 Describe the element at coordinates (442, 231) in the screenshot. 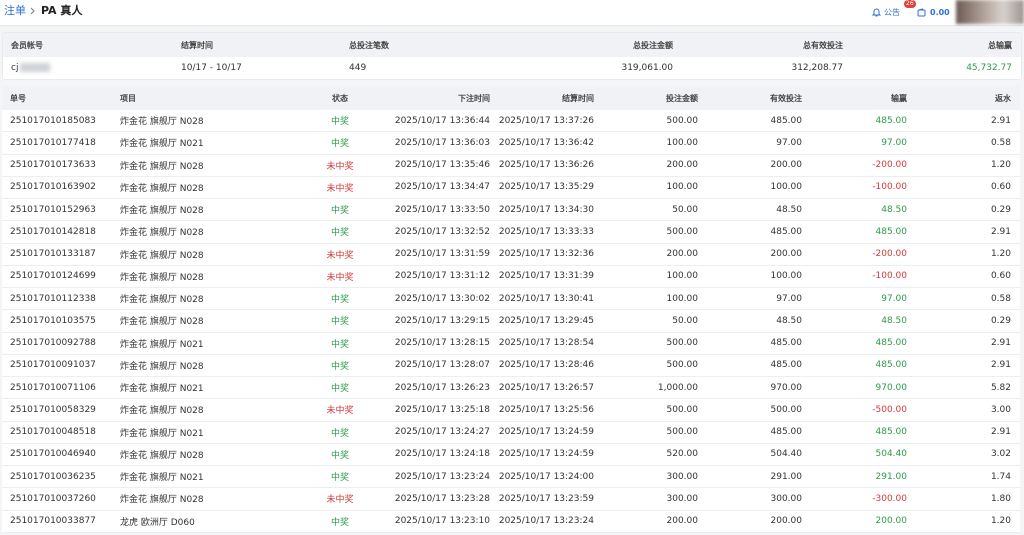

I see `table-cell: 2025/10/17 13:32:52` at that location.